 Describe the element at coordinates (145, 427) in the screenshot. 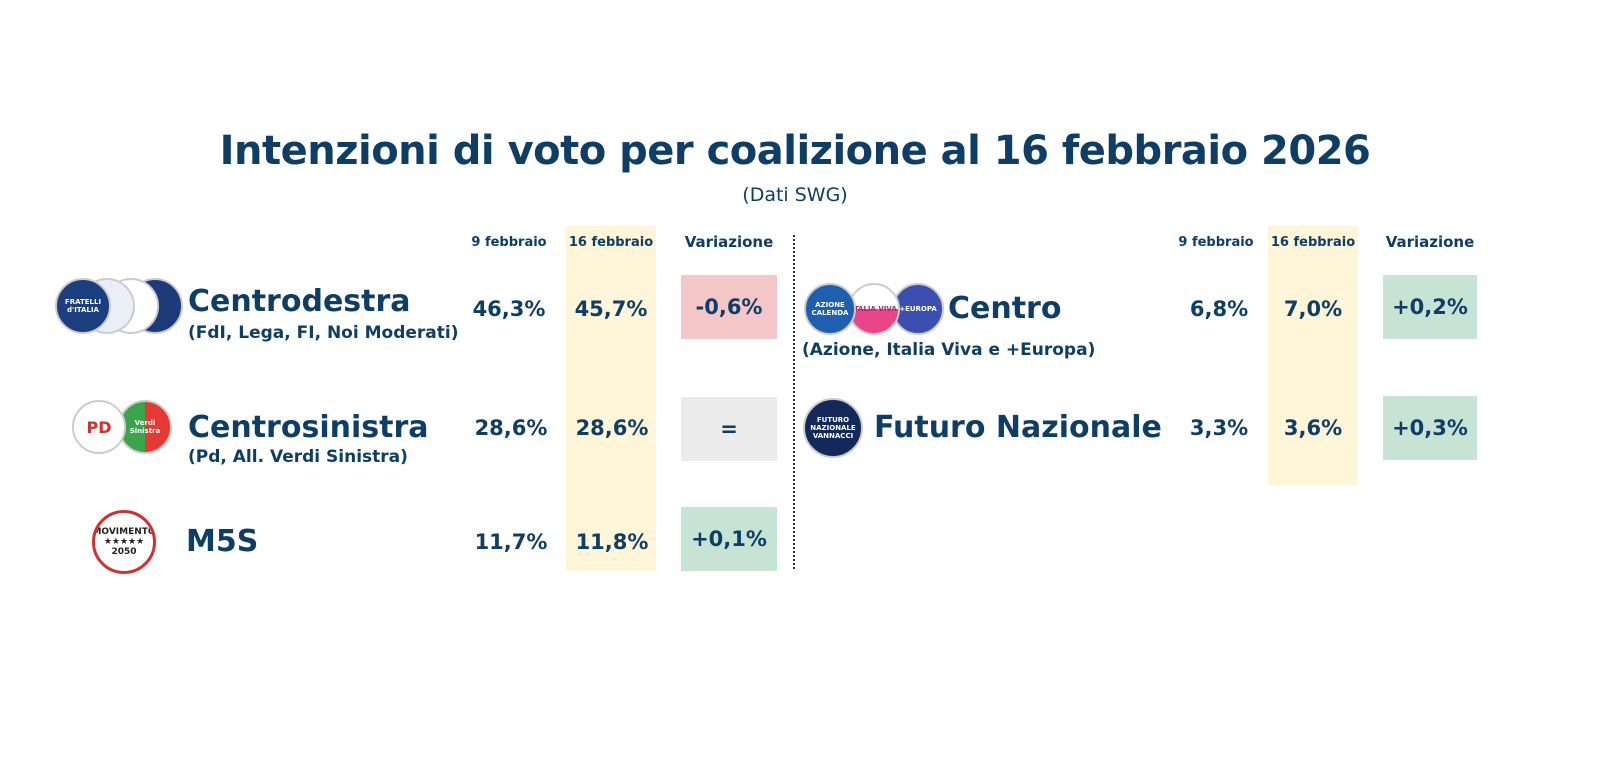

I see `logo-avs: Verdi Sinistra` at that location.